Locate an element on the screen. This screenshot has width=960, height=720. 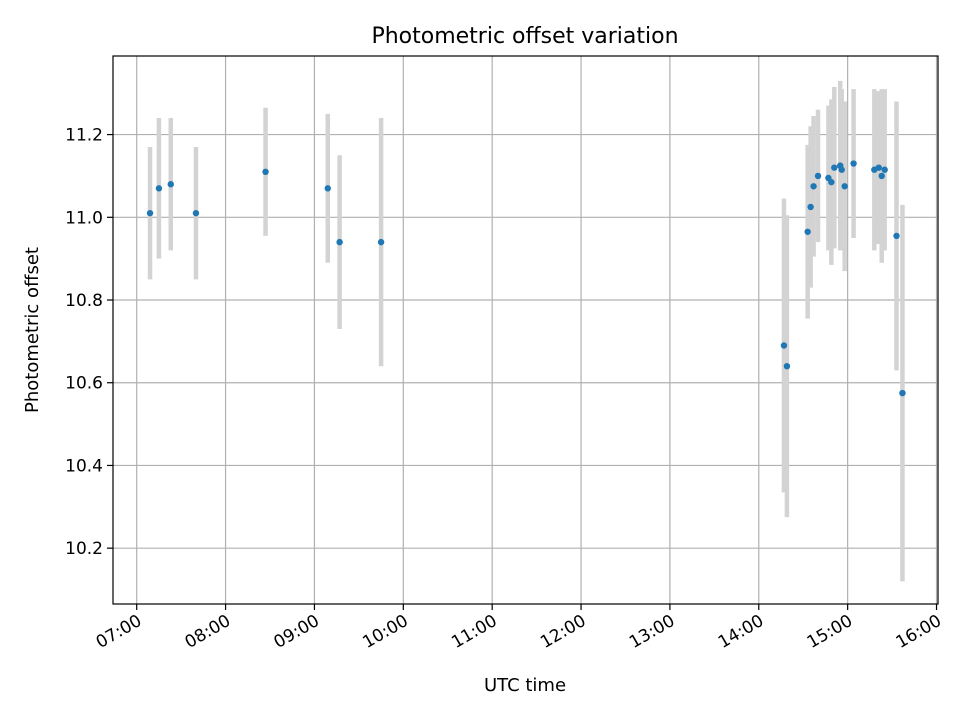
y-tick-label: 10.8 is located at coordinates (84, 301).